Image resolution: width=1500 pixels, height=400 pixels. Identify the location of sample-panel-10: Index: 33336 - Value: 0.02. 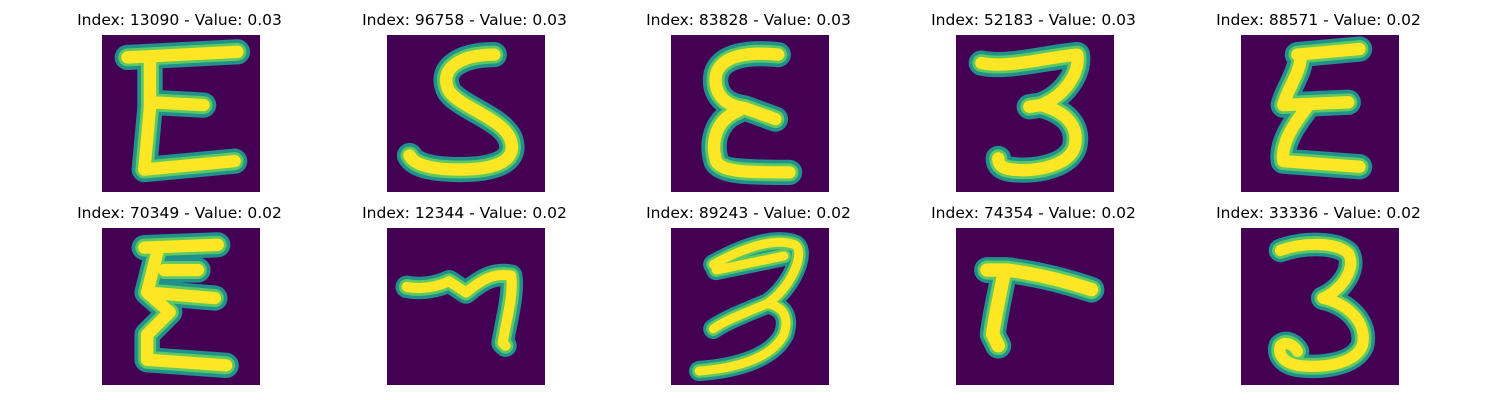
(1318, 288).